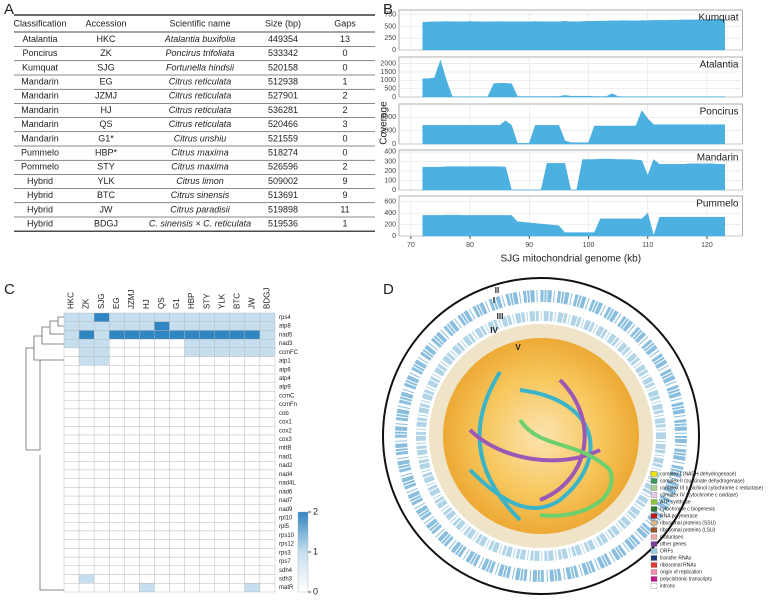  What do you see at coordinates (394, 236) in the screenshot?
I see `y-tick-label: 0` at bounding box center [394, 236].